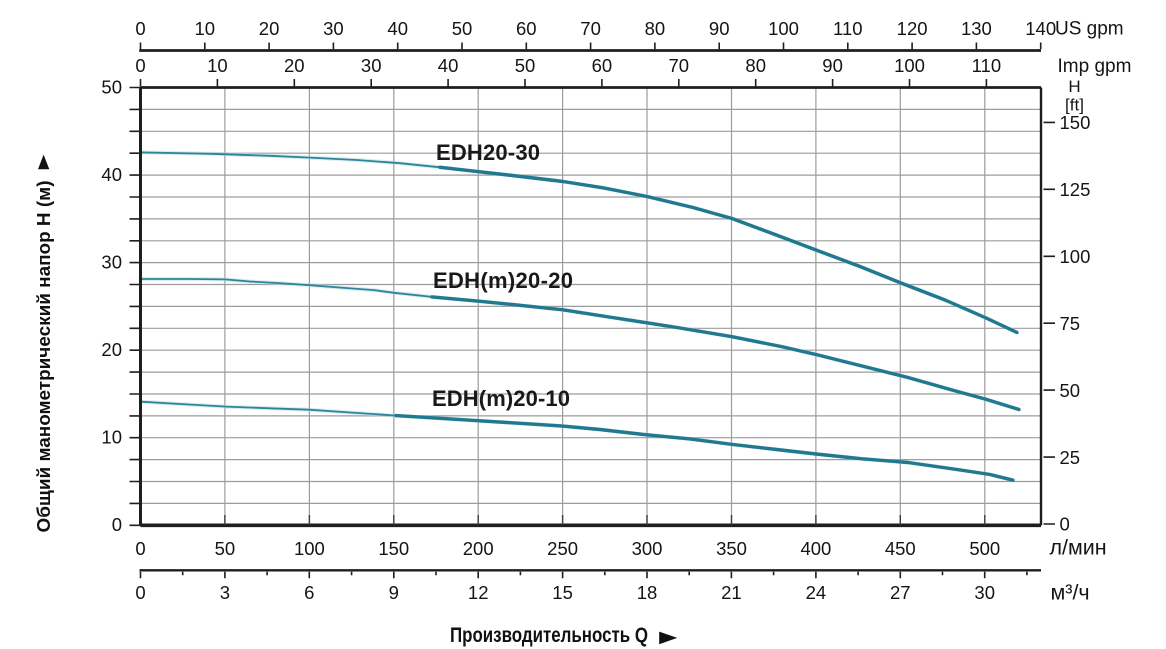 The height and width of the screenshot is (649, 1166). I want to click on svg-text: Imp gpm, so click(1095, 66).